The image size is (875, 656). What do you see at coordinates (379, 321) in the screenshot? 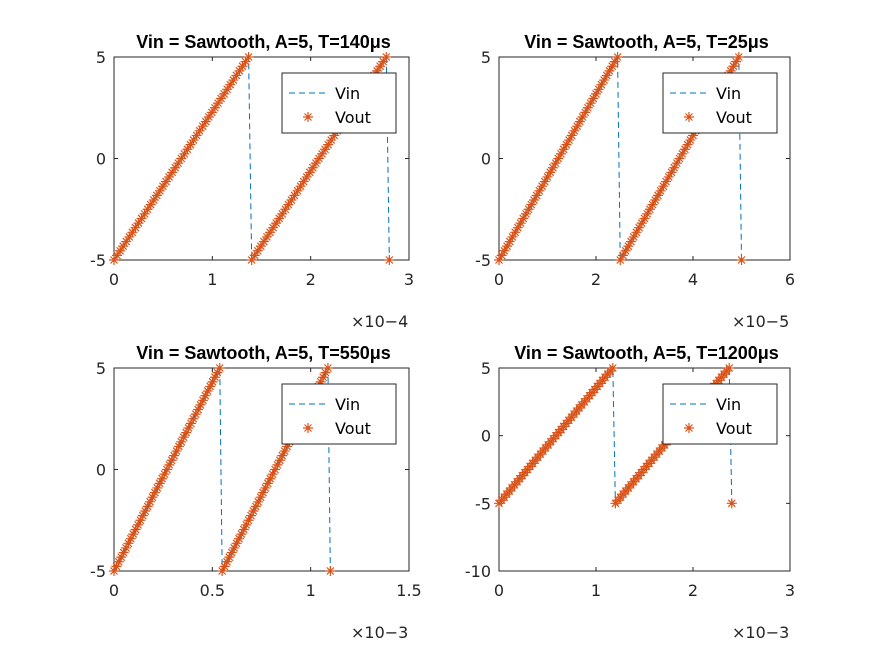
I see `x-exponent-label: ×10−4` at bounding box center [379, 321].